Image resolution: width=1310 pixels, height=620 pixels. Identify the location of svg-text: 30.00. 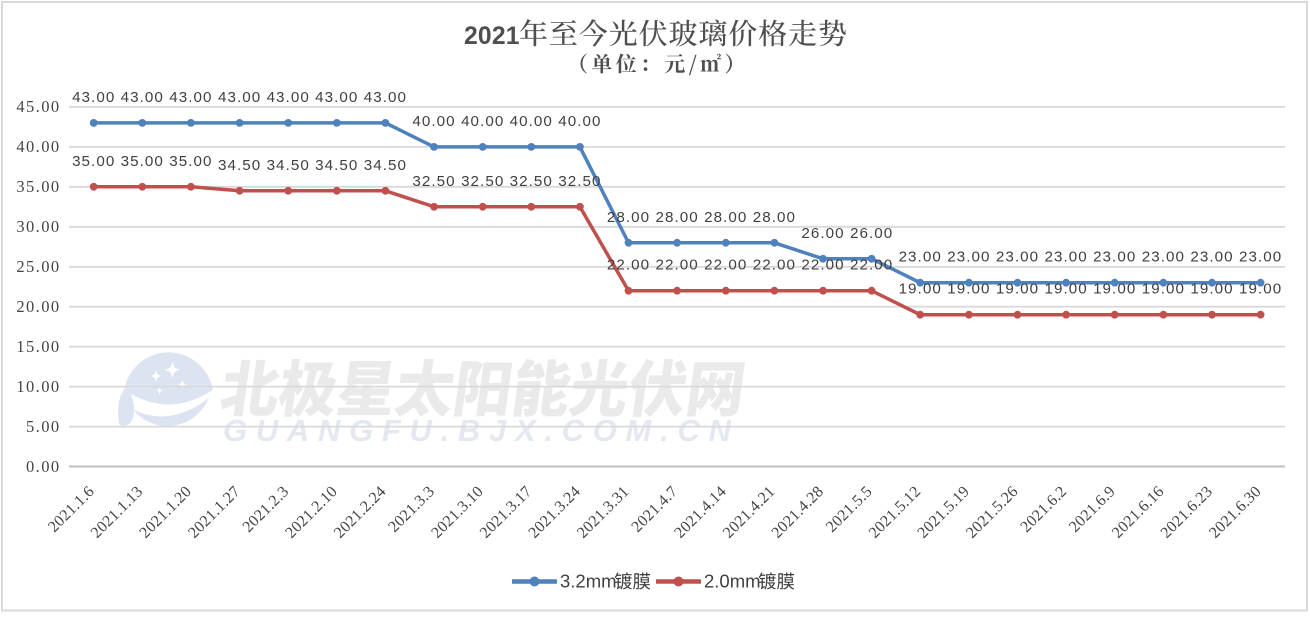
(38, 226).